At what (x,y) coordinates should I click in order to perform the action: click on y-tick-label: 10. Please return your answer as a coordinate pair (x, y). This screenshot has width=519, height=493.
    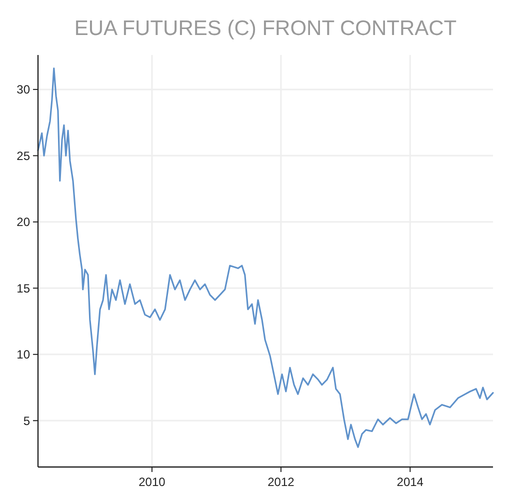
    Looking at the image, I should click on (23, 355).